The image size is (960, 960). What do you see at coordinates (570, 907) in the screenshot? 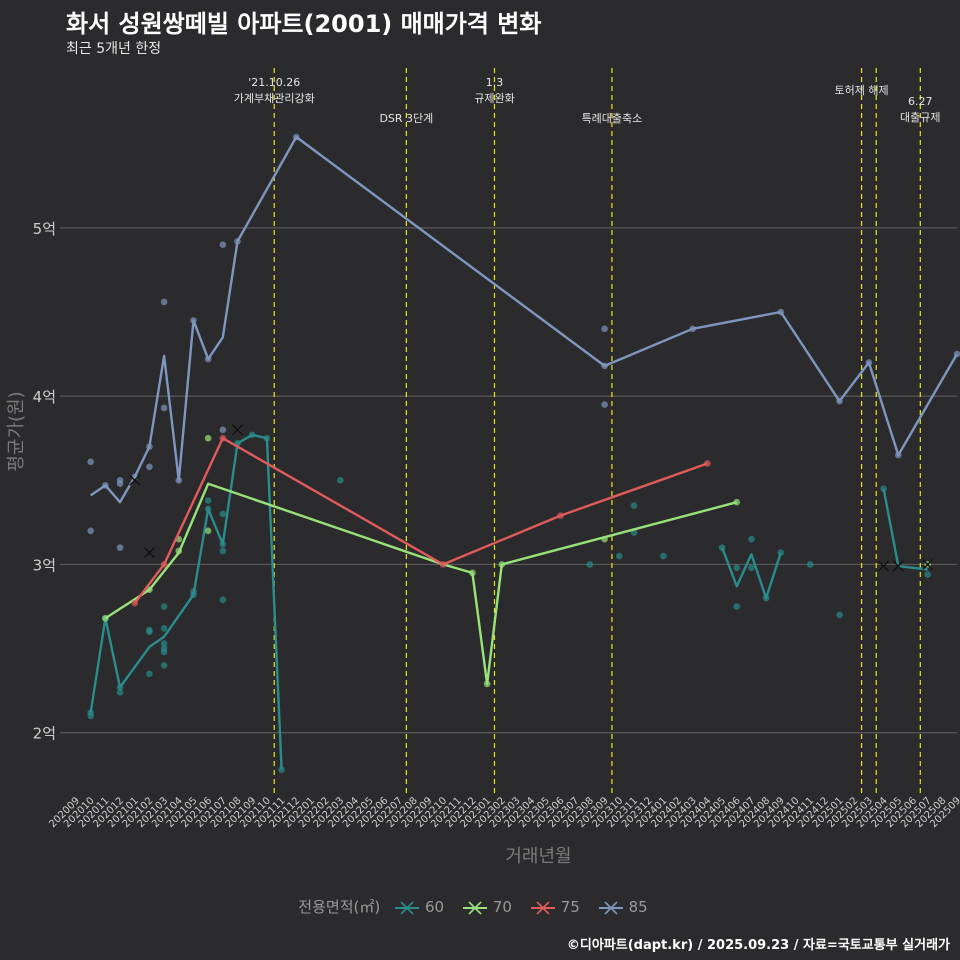
I see `legend-label-75: 75` at bounding box center [570, 907].